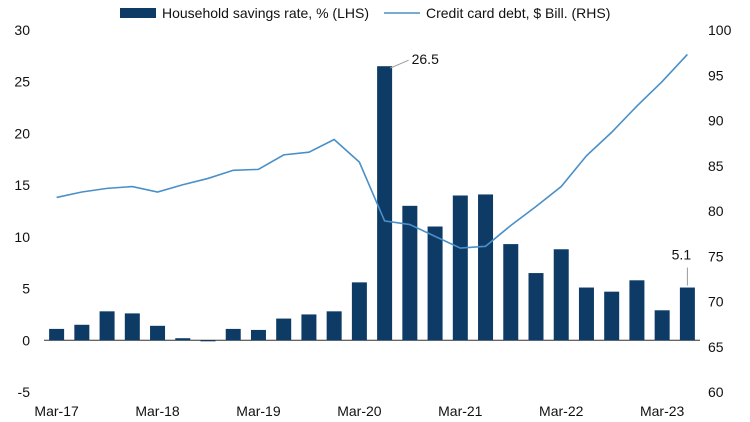 The image size is (750, 422). I want to click on left-axis-tick-label: -5, so click(24, 392).